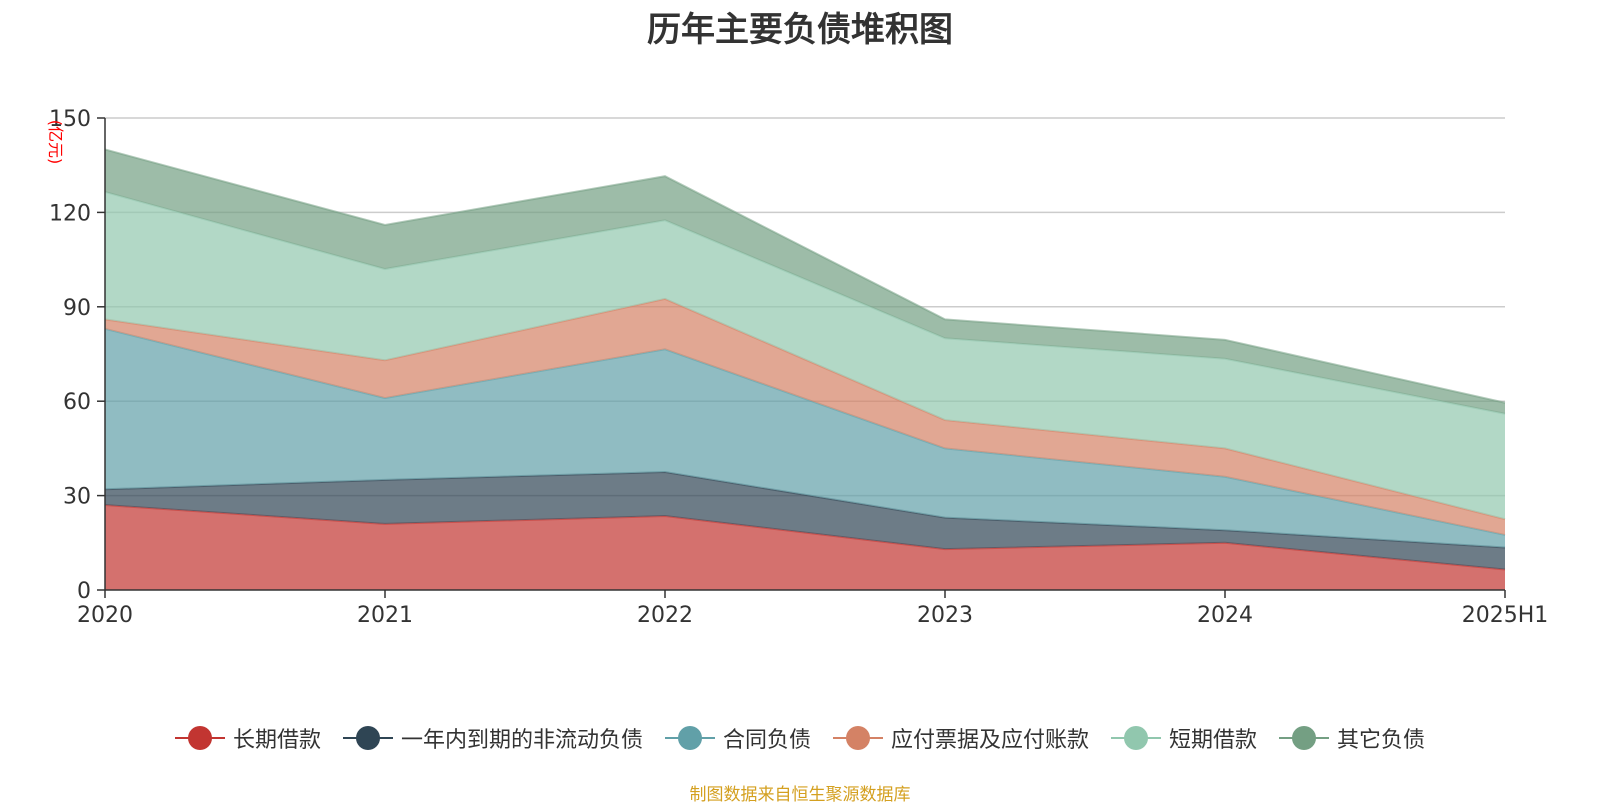 This screenshot has width=1600, height=805. I want to click on y-tick-label: 120, so click(70, 213).